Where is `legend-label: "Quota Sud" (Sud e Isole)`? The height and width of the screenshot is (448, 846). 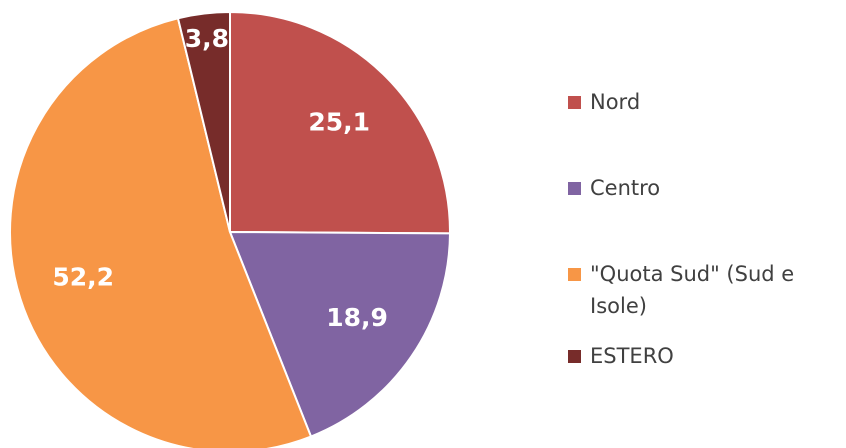 legend-label: "Quota Sud" (Sud e Isole) is located at coordinates (692, 290).